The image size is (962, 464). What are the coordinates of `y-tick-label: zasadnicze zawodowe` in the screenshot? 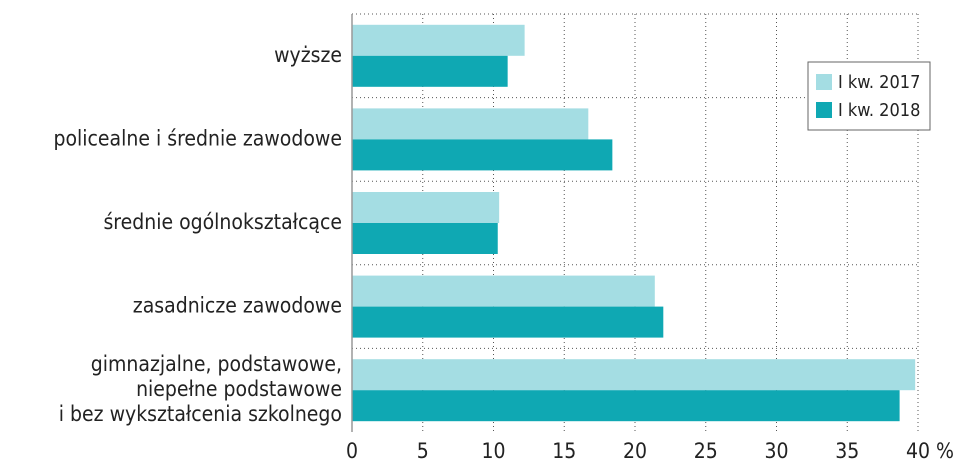 It's located at (237, 306).